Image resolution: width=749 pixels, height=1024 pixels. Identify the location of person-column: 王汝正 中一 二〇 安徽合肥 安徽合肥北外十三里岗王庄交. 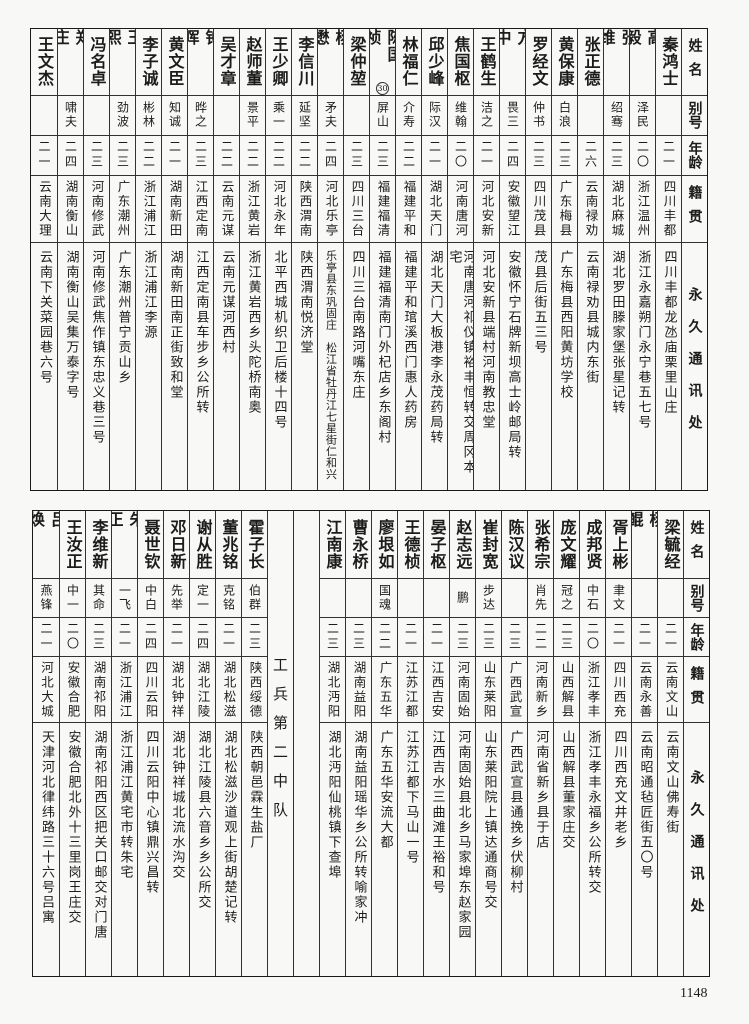
(72, 743).